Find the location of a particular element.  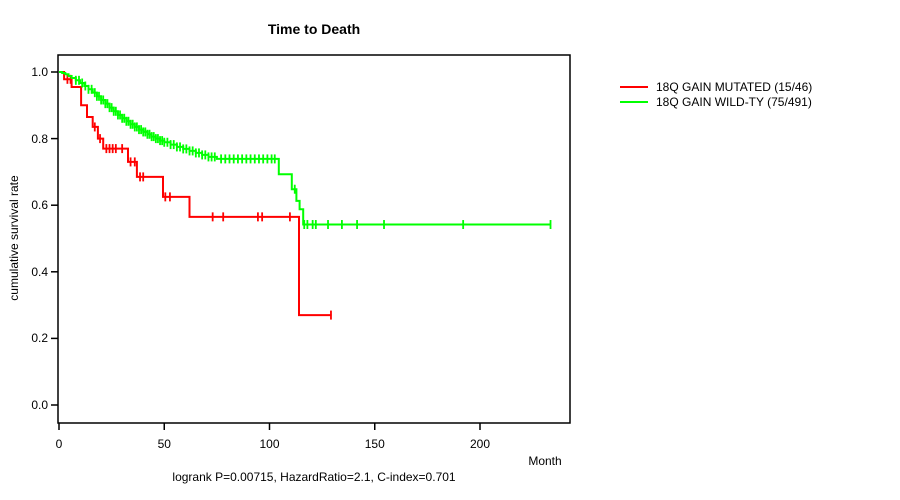

x-tick-label: 200 is located at coordinates (480, 444).